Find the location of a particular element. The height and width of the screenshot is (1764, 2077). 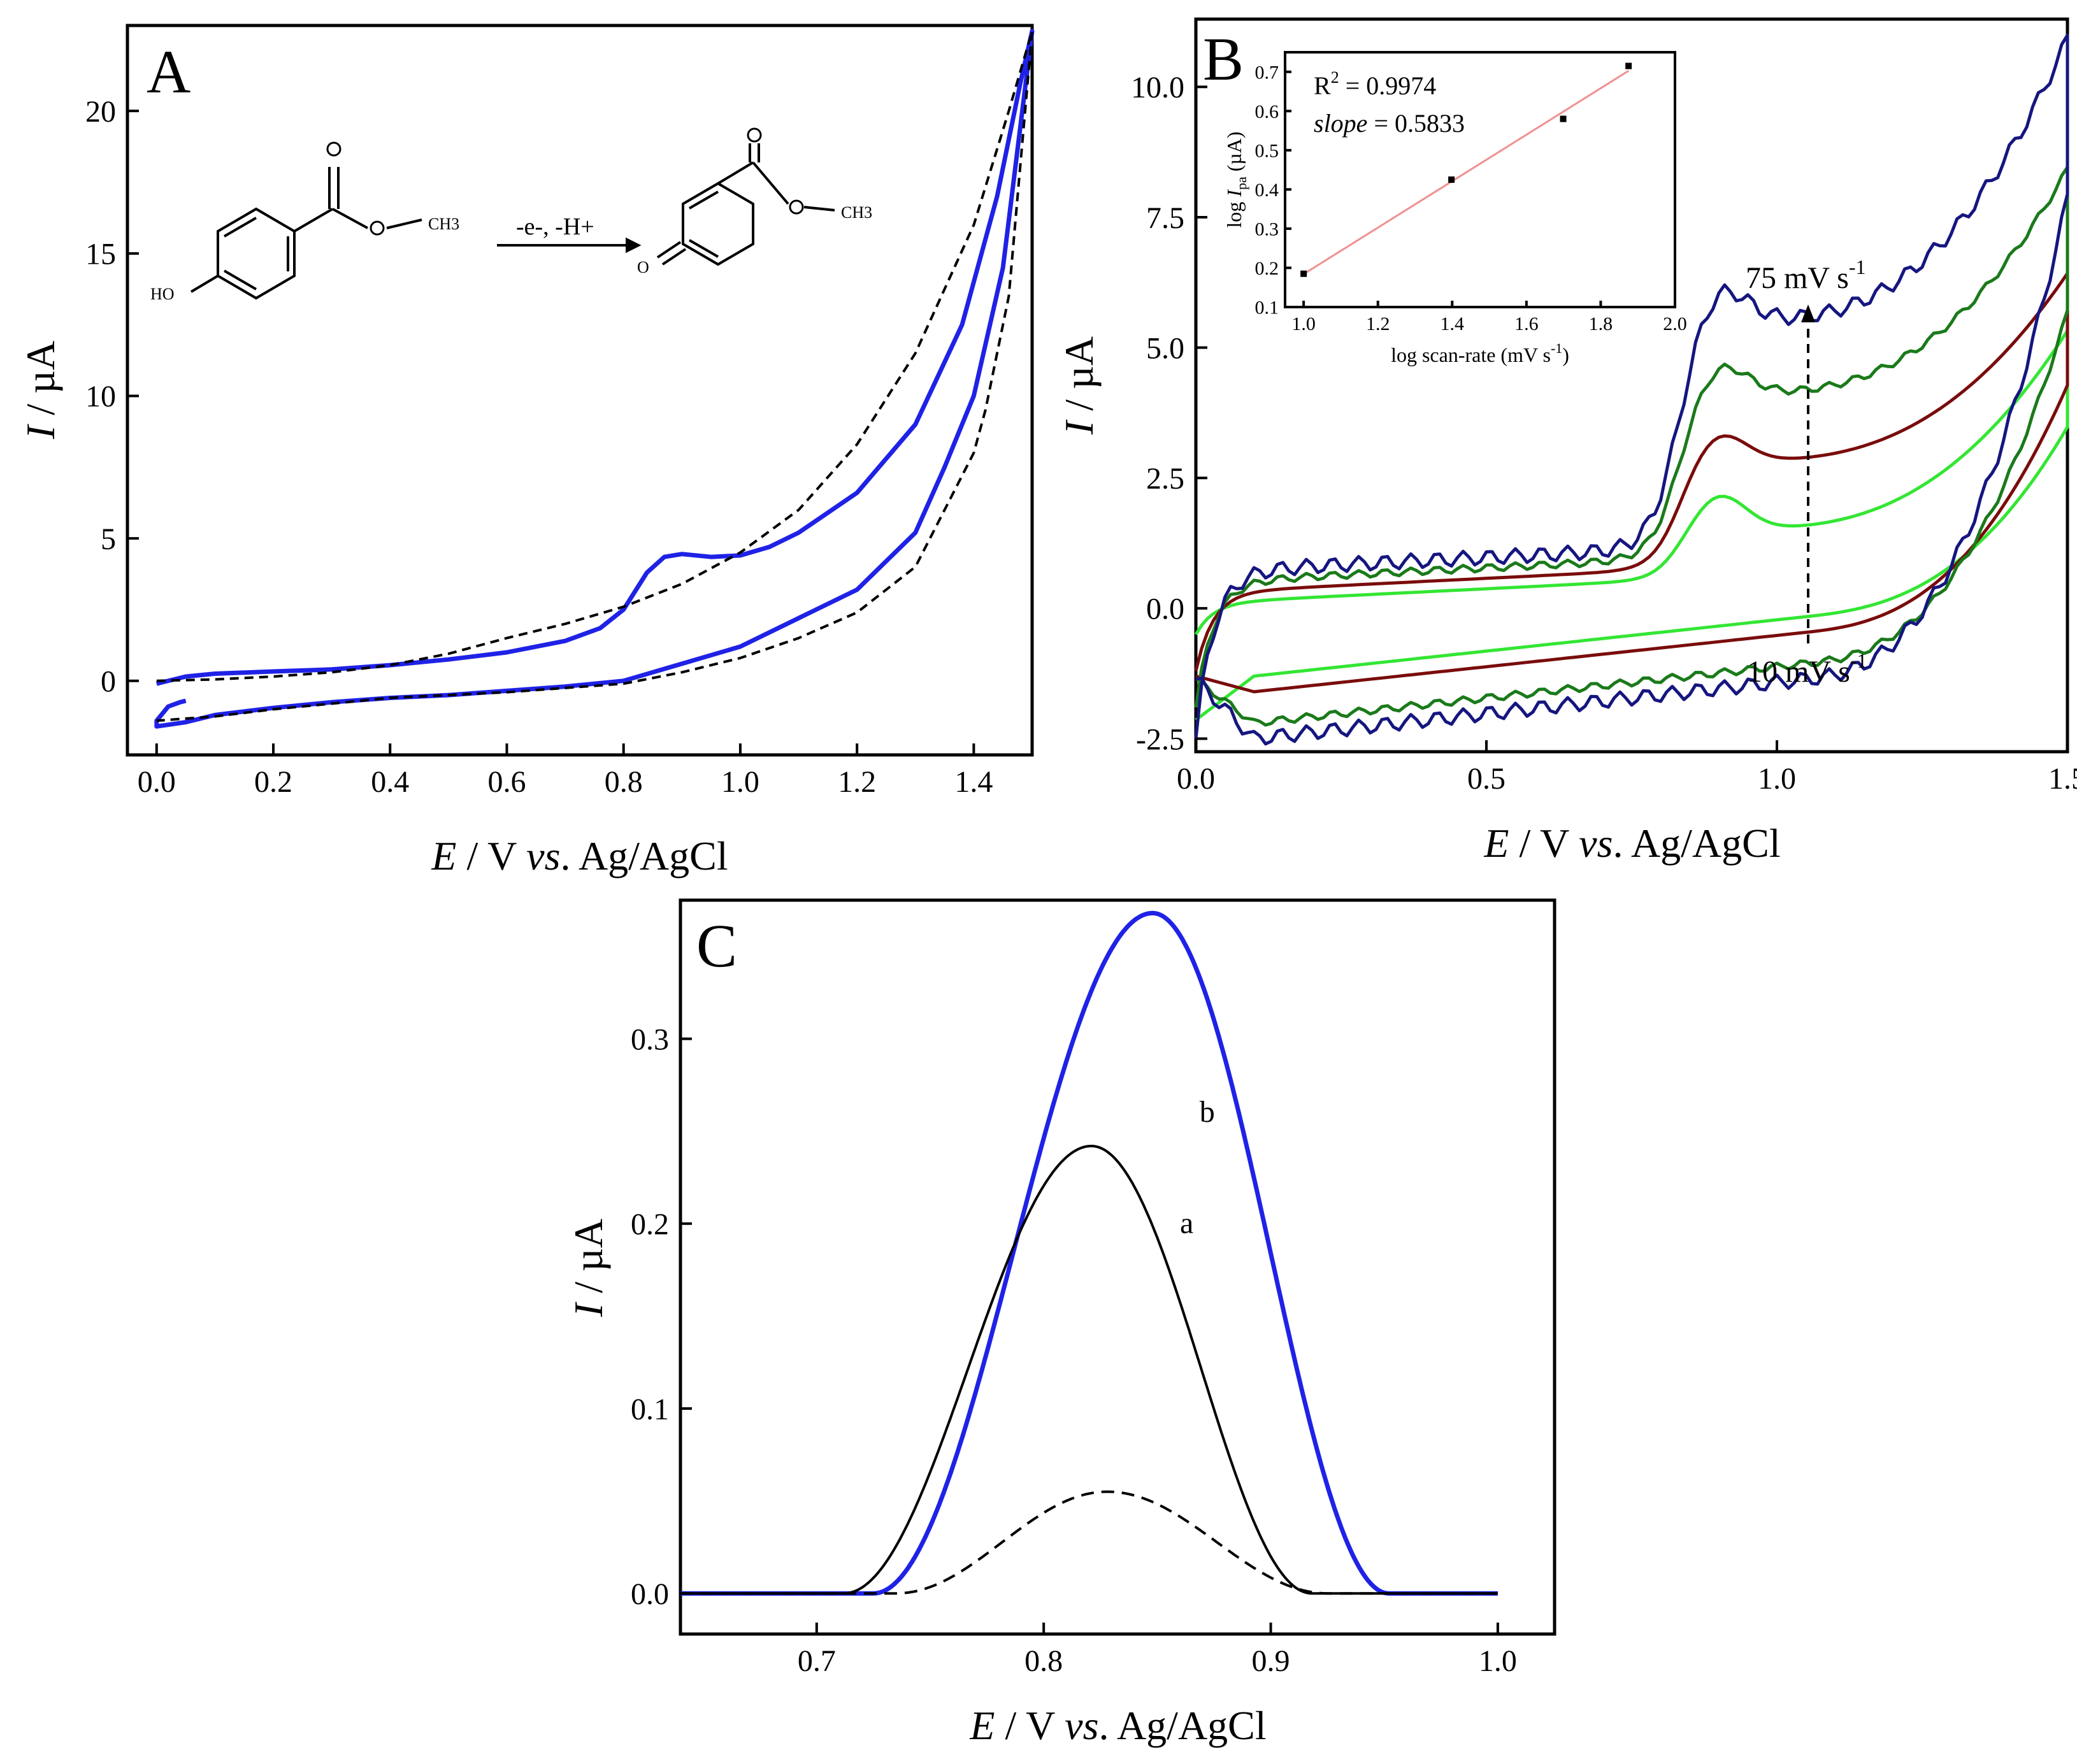

y-tick-label: 0.5 is located at coordinates (1267, 150).